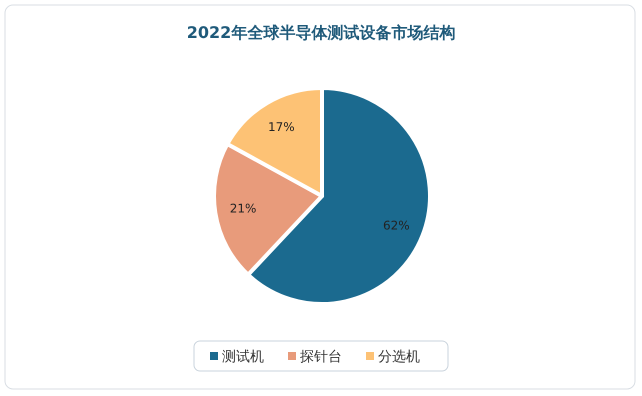 Image resolution: width=642 pixels, height=396 pixels. Describe the element at coordinates (399, 357) in the screenshot. I see `legend-label: 分选机` at that location.